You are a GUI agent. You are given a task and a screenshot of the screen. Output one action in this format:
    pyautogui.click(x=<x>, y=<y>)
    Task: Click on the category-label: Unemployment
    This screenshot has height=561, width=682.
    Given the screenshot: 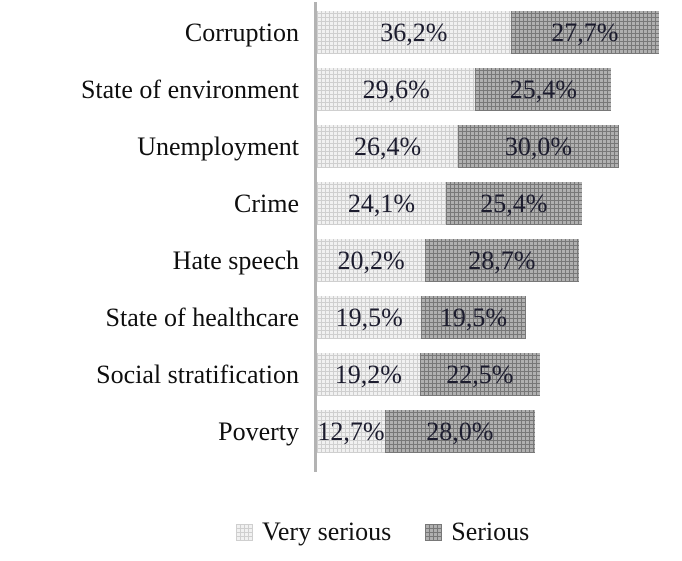 What is the action you would take?
    pyautogui.click(x=218, y=146)
    